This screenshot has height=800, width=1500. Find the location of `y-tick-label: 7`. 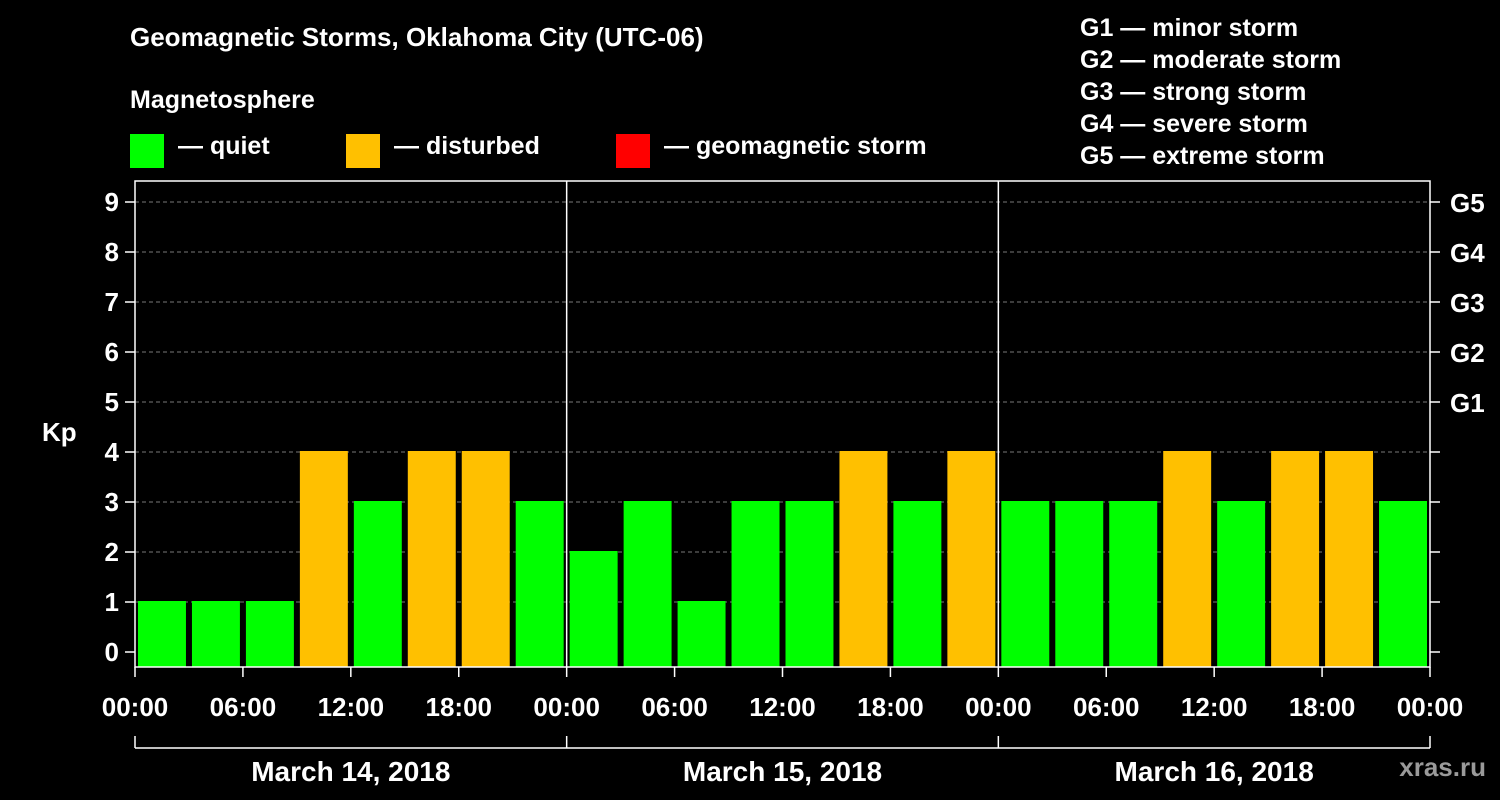

y-tick-label: 7 is located at coordinates (112, 302).